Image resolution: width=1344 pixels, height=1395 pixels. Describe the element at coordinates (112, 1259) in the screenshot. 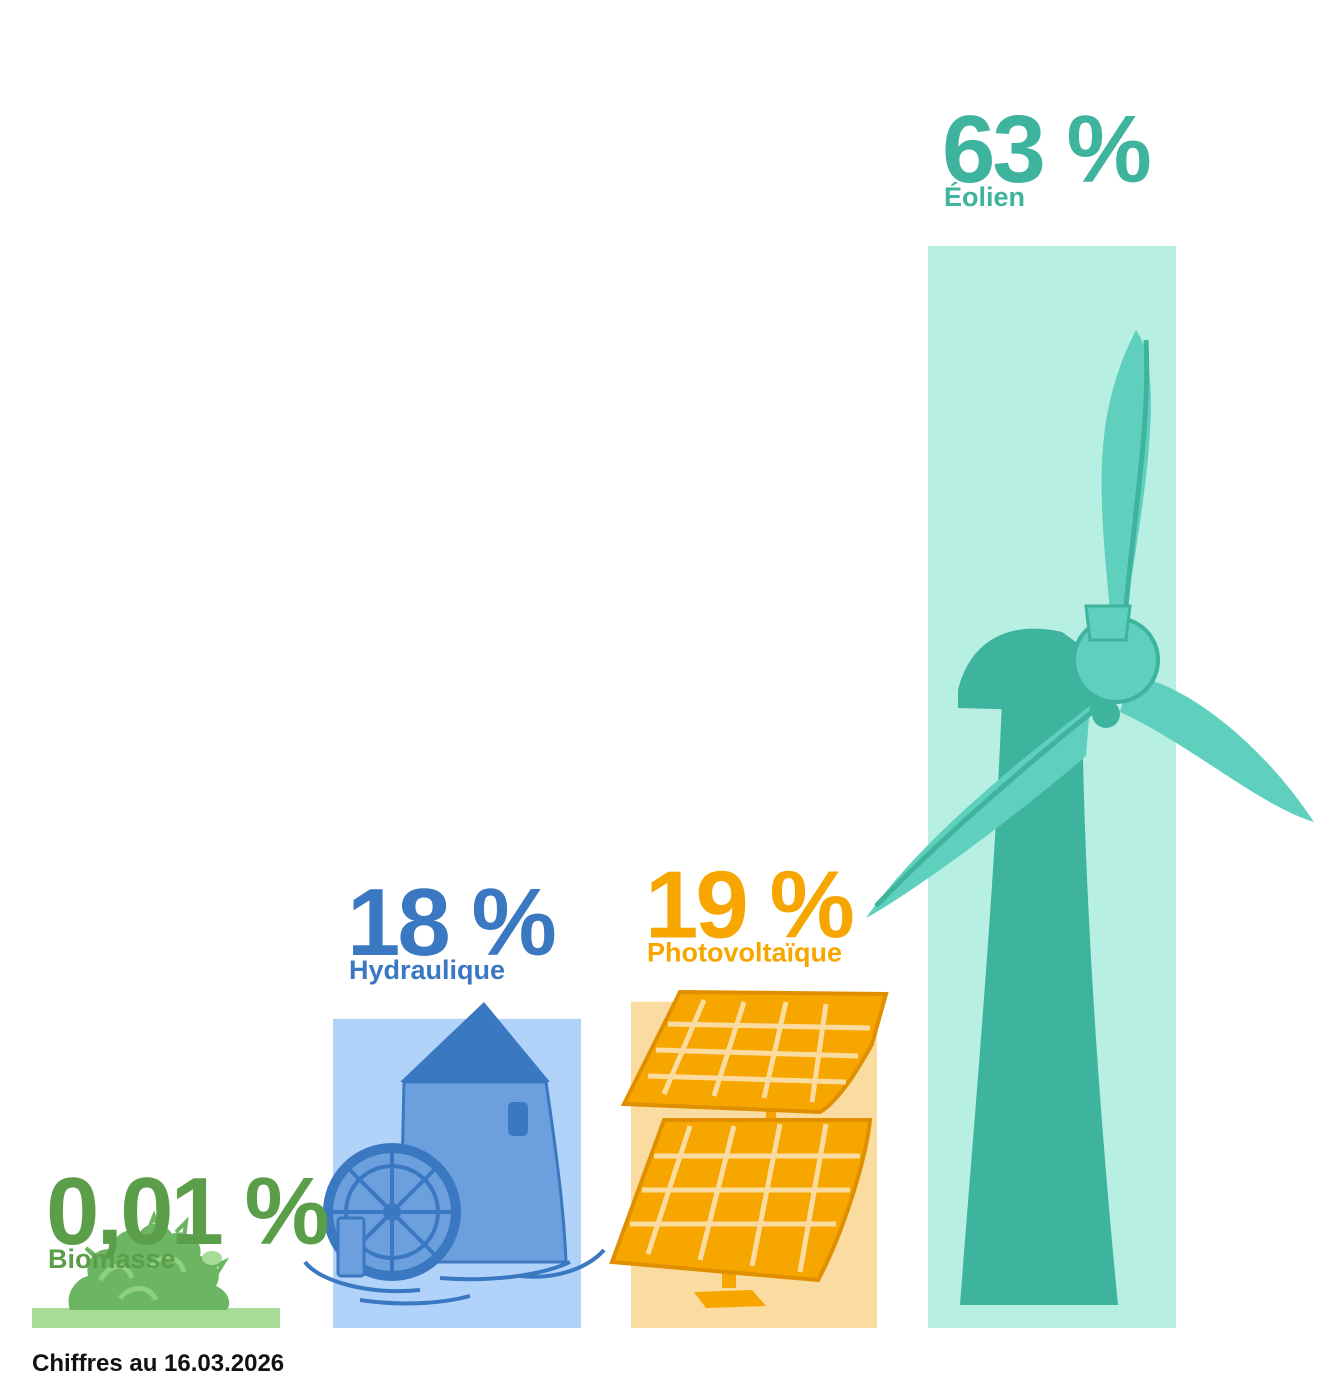

I see `category-label-biomasse: Biomasse` at that location.